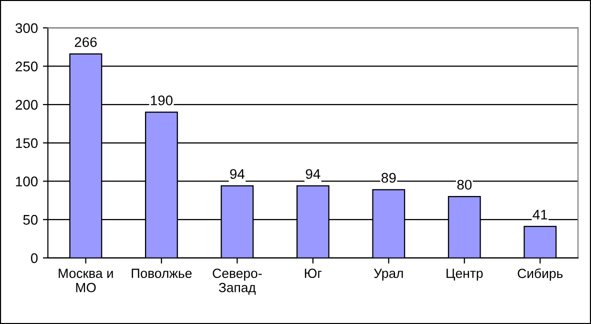  What do you see at coordinates (162, 273) in the screenshot?
I see `x-tick-label: Поволжье` at bounding box center [162, 273].